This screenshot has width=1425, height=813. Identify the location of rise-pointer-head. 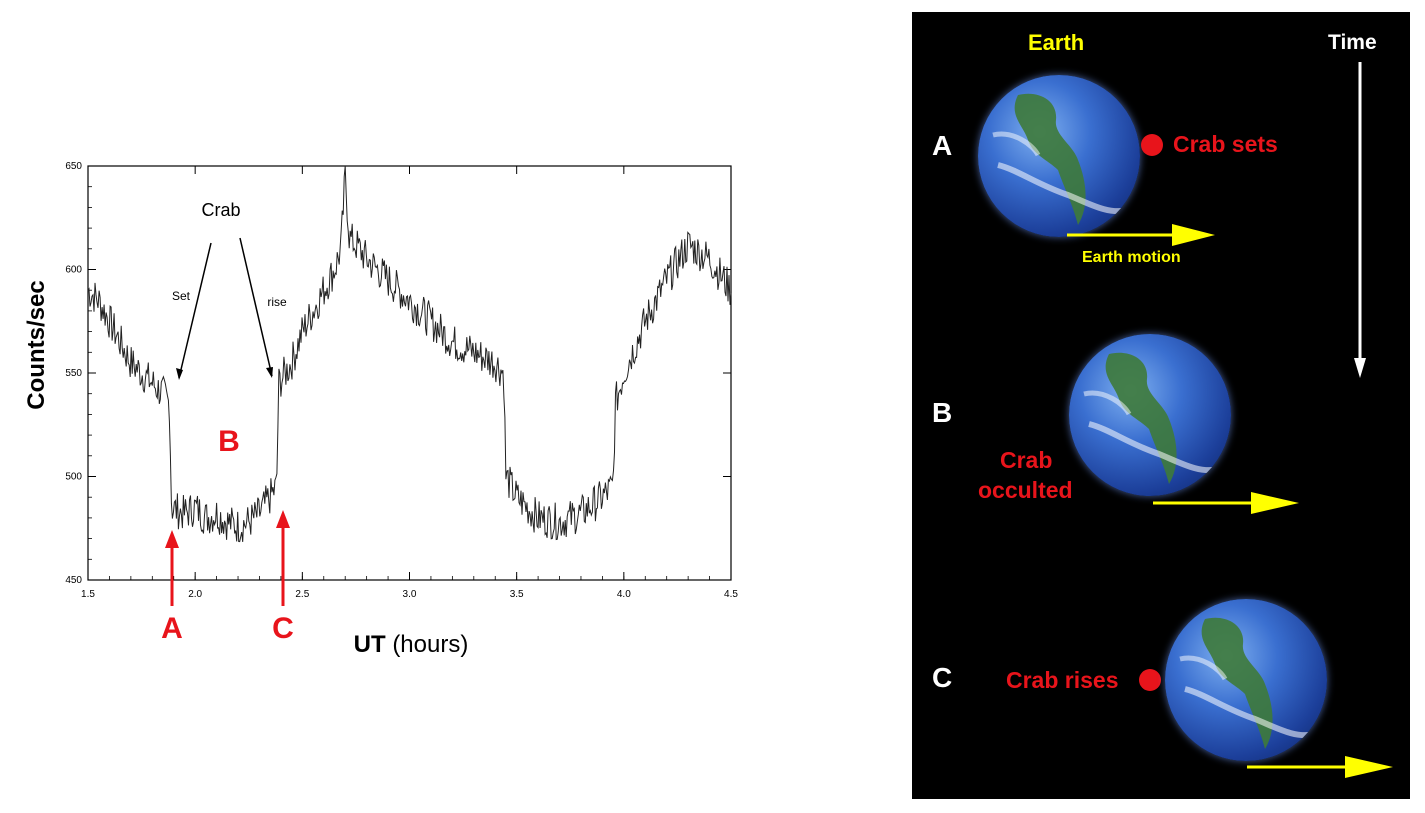
(269, 372).